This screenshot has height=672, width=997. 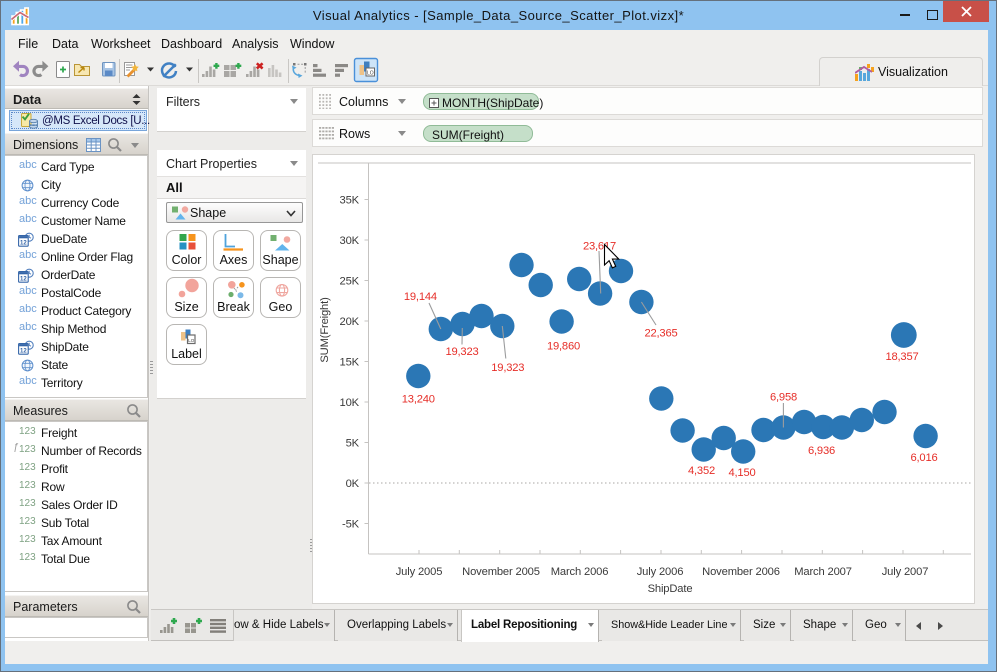 I want to click on svg-text: November 2005, so click(x=501, y=572).